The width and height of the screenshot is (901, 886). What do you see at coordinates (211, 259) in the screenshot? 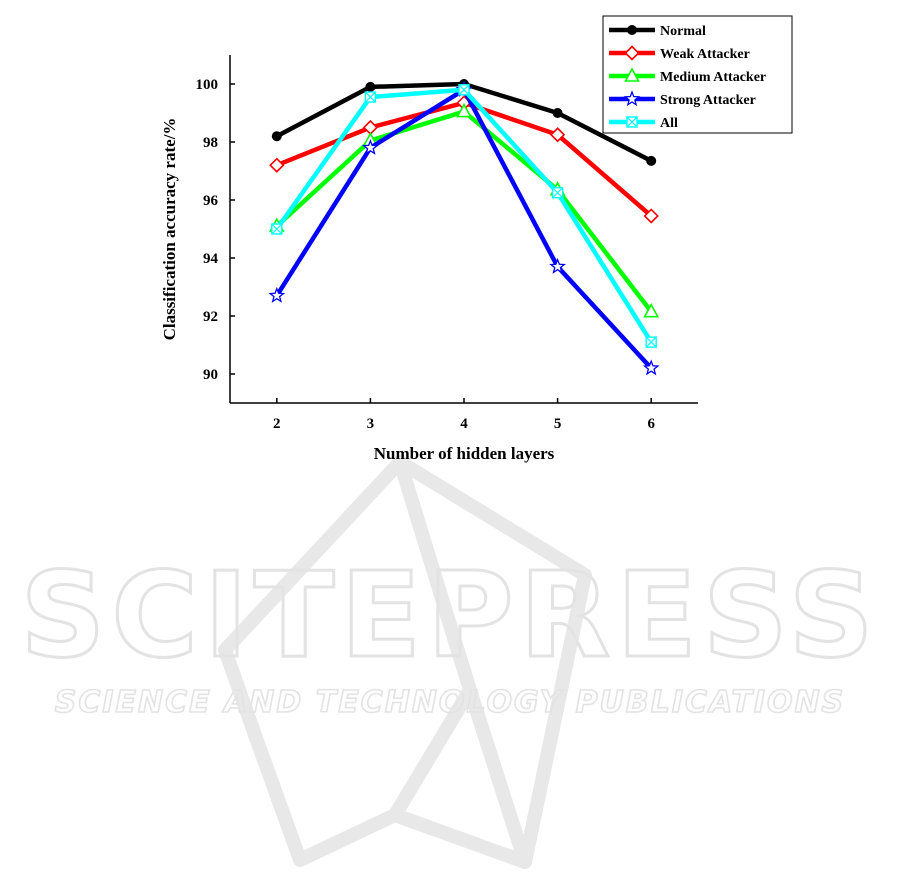
I see `y-tick-label: 94` at bounding box center [211, 259].